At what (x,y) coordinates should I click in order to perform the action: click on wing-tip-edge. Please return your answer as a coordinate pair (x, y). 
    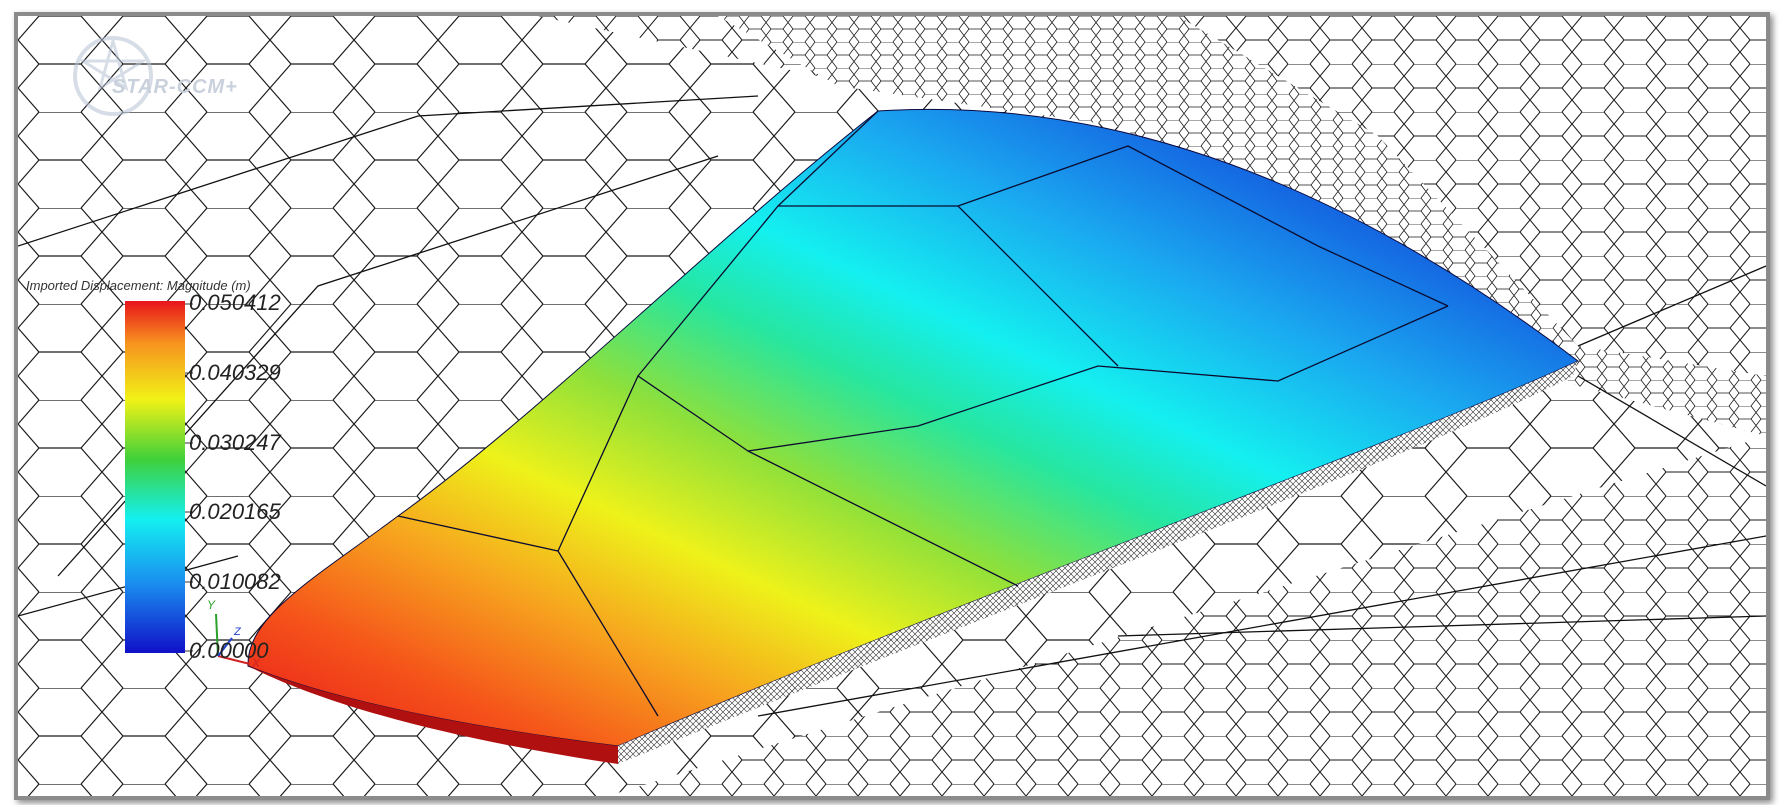
    Looking at the image, I should click on (433, 715).